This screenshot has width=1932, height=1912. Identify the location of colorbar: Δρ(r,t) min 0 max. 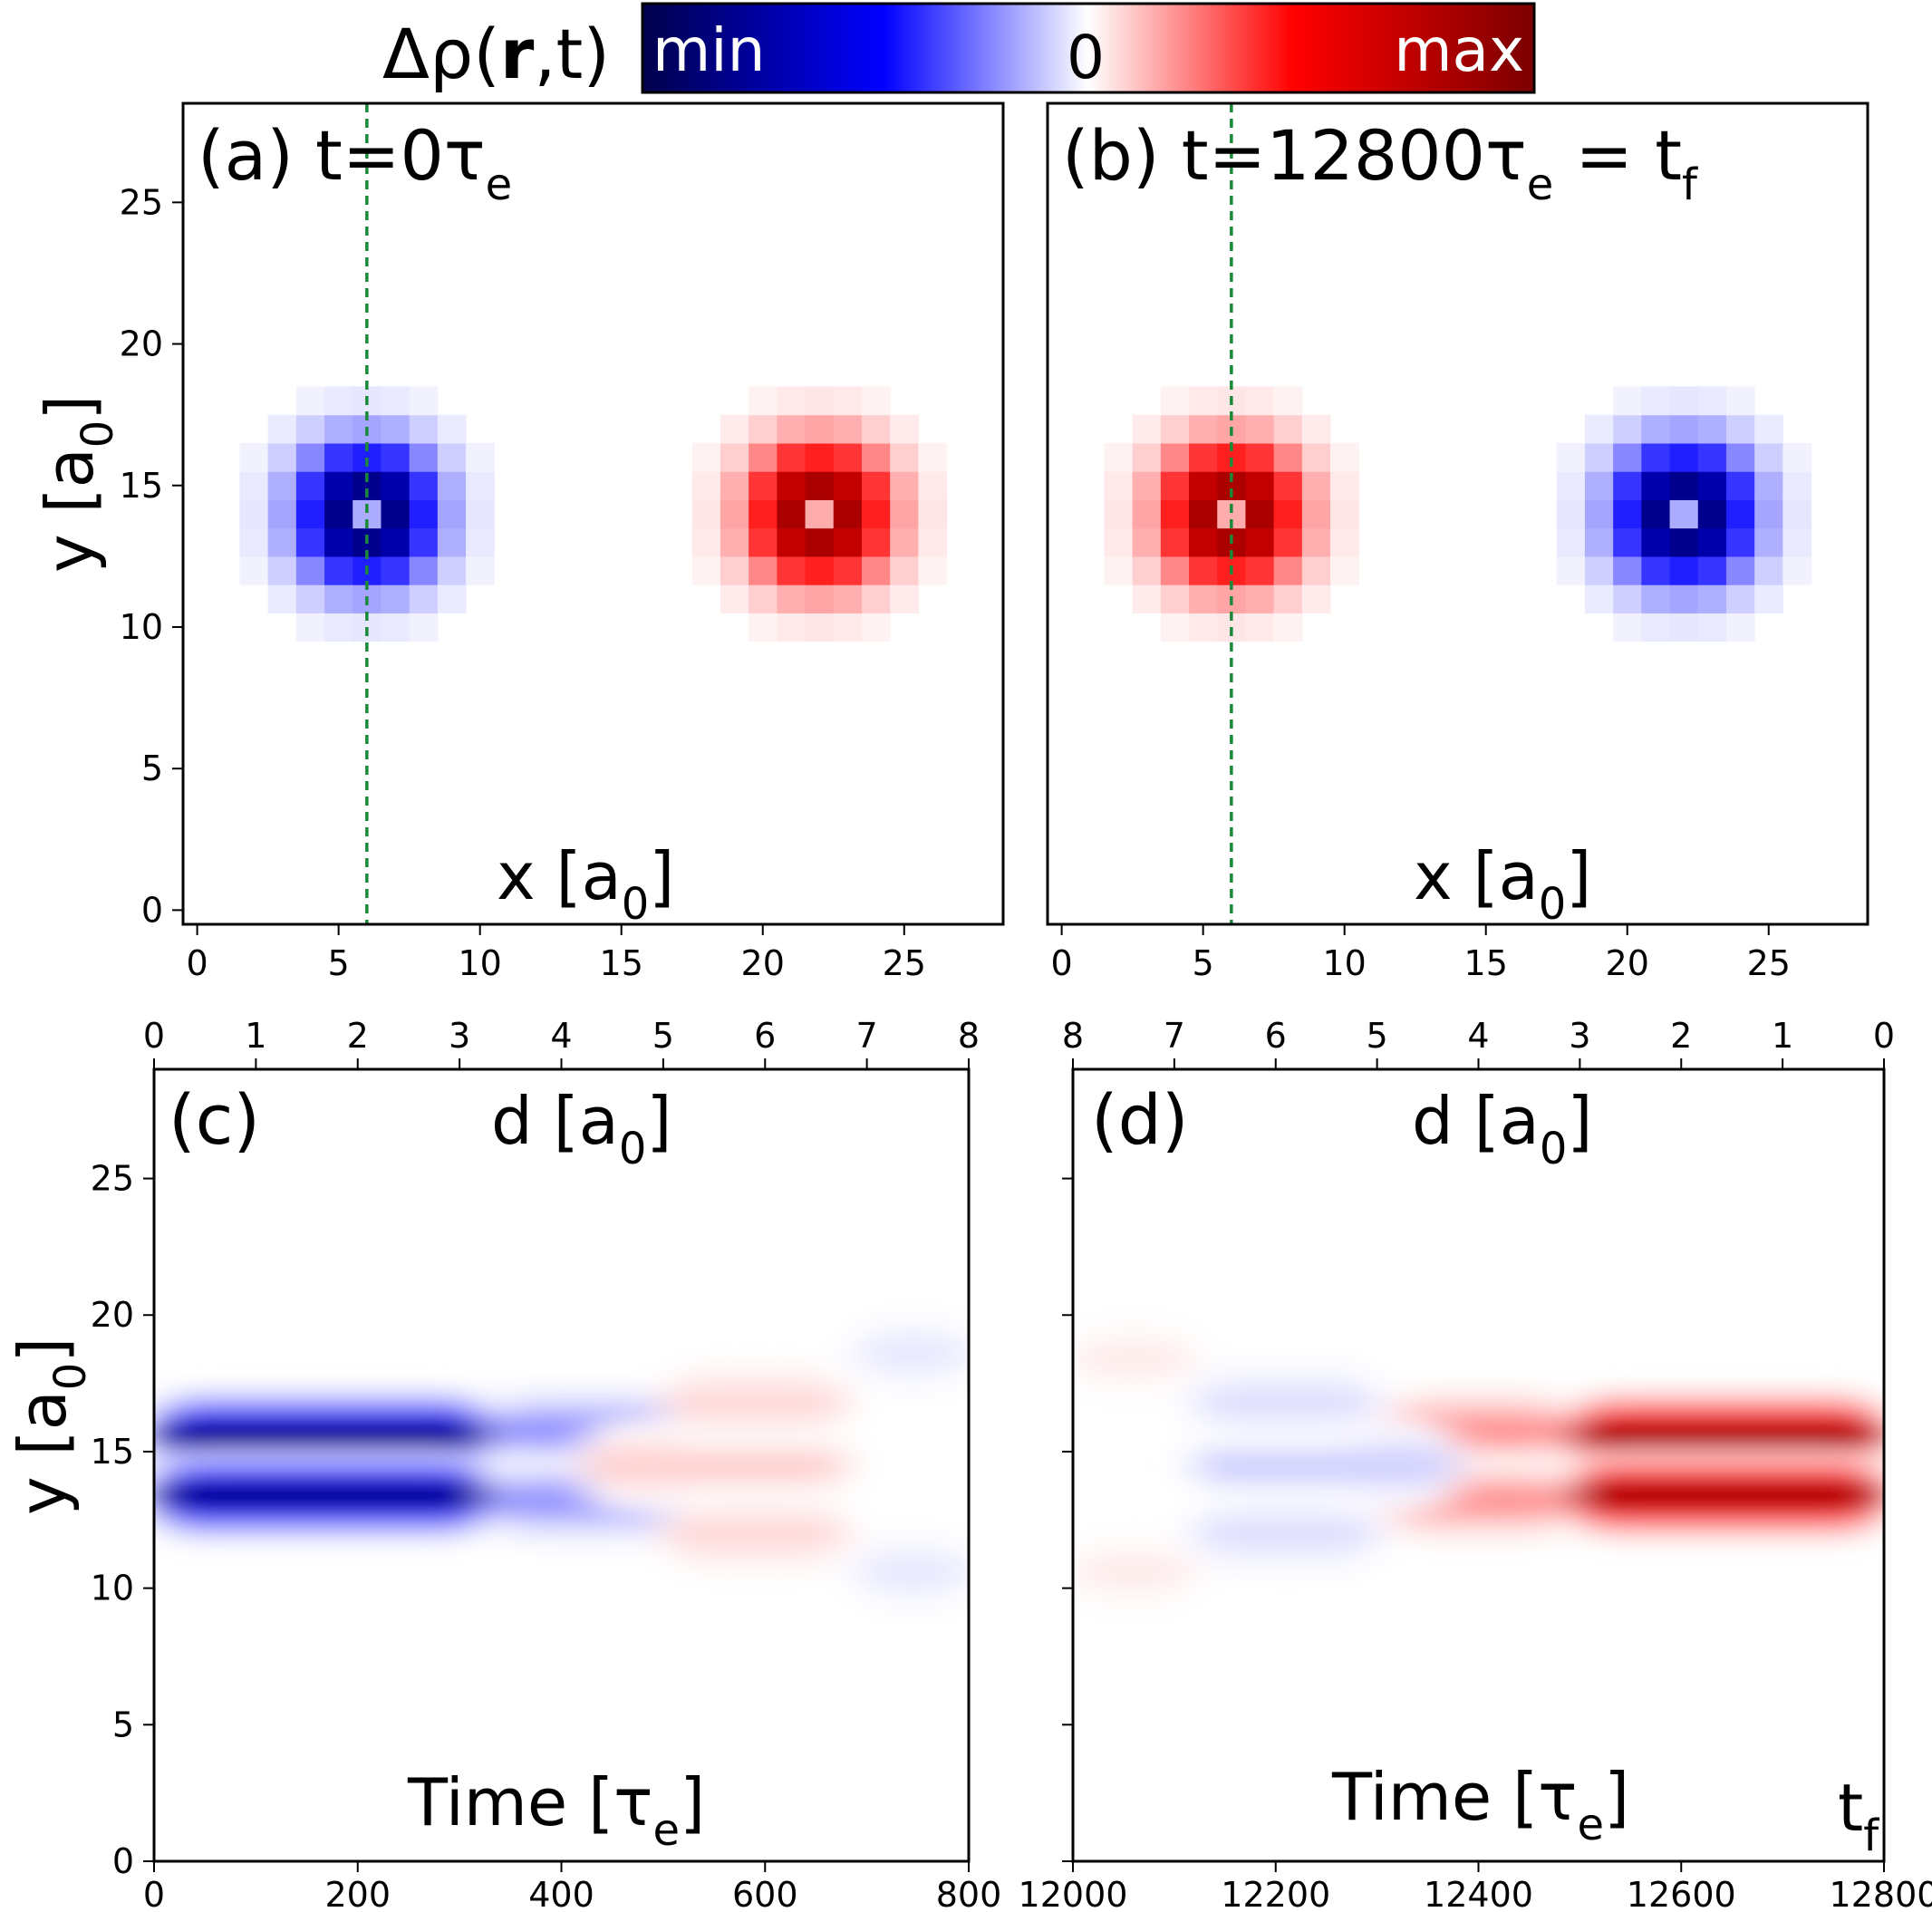
(959, 48).